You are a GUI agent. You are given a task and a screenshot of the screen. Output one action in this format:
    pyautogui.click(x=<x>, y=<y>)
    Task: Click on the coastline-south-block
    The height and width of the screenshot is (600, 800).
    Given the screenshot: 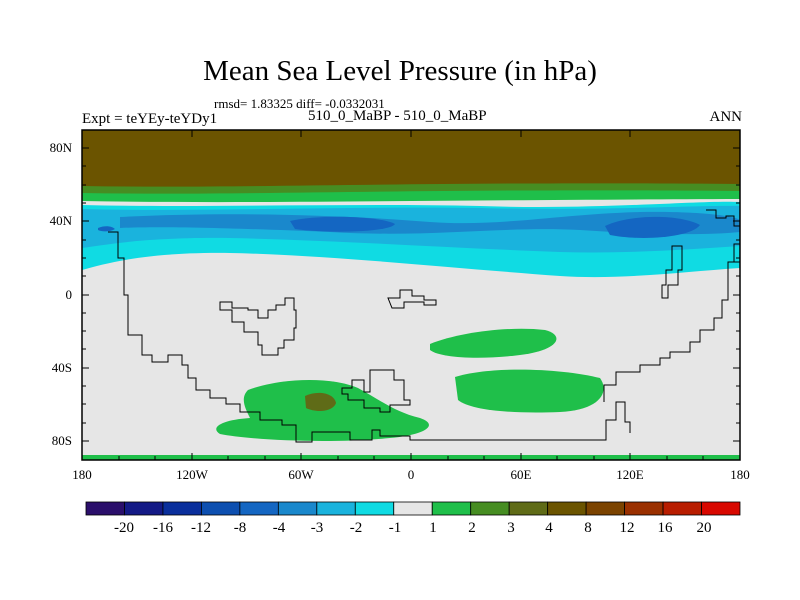 What is the action you would take?
    pyautogui.click(x=376, y=391)
    